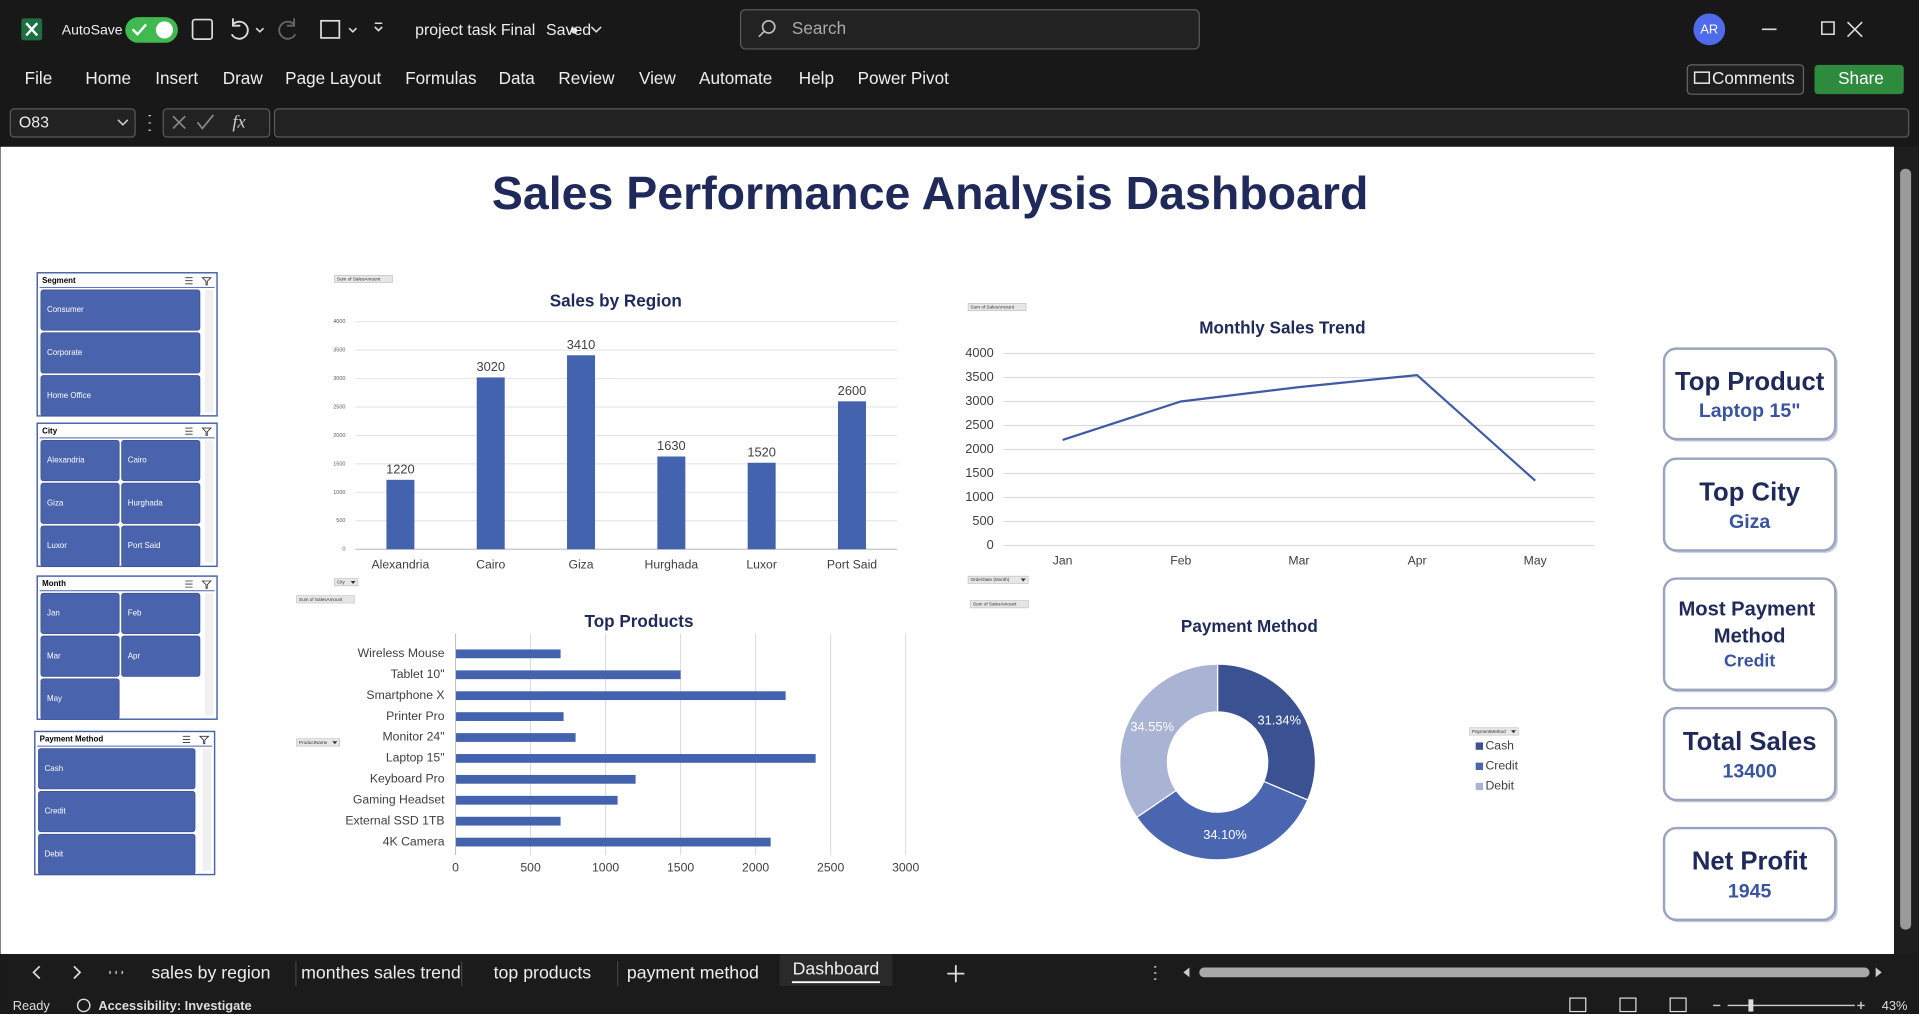 The image size is (1919, 1014). I want to click on legend-label: Cash, so click(1499, 745).